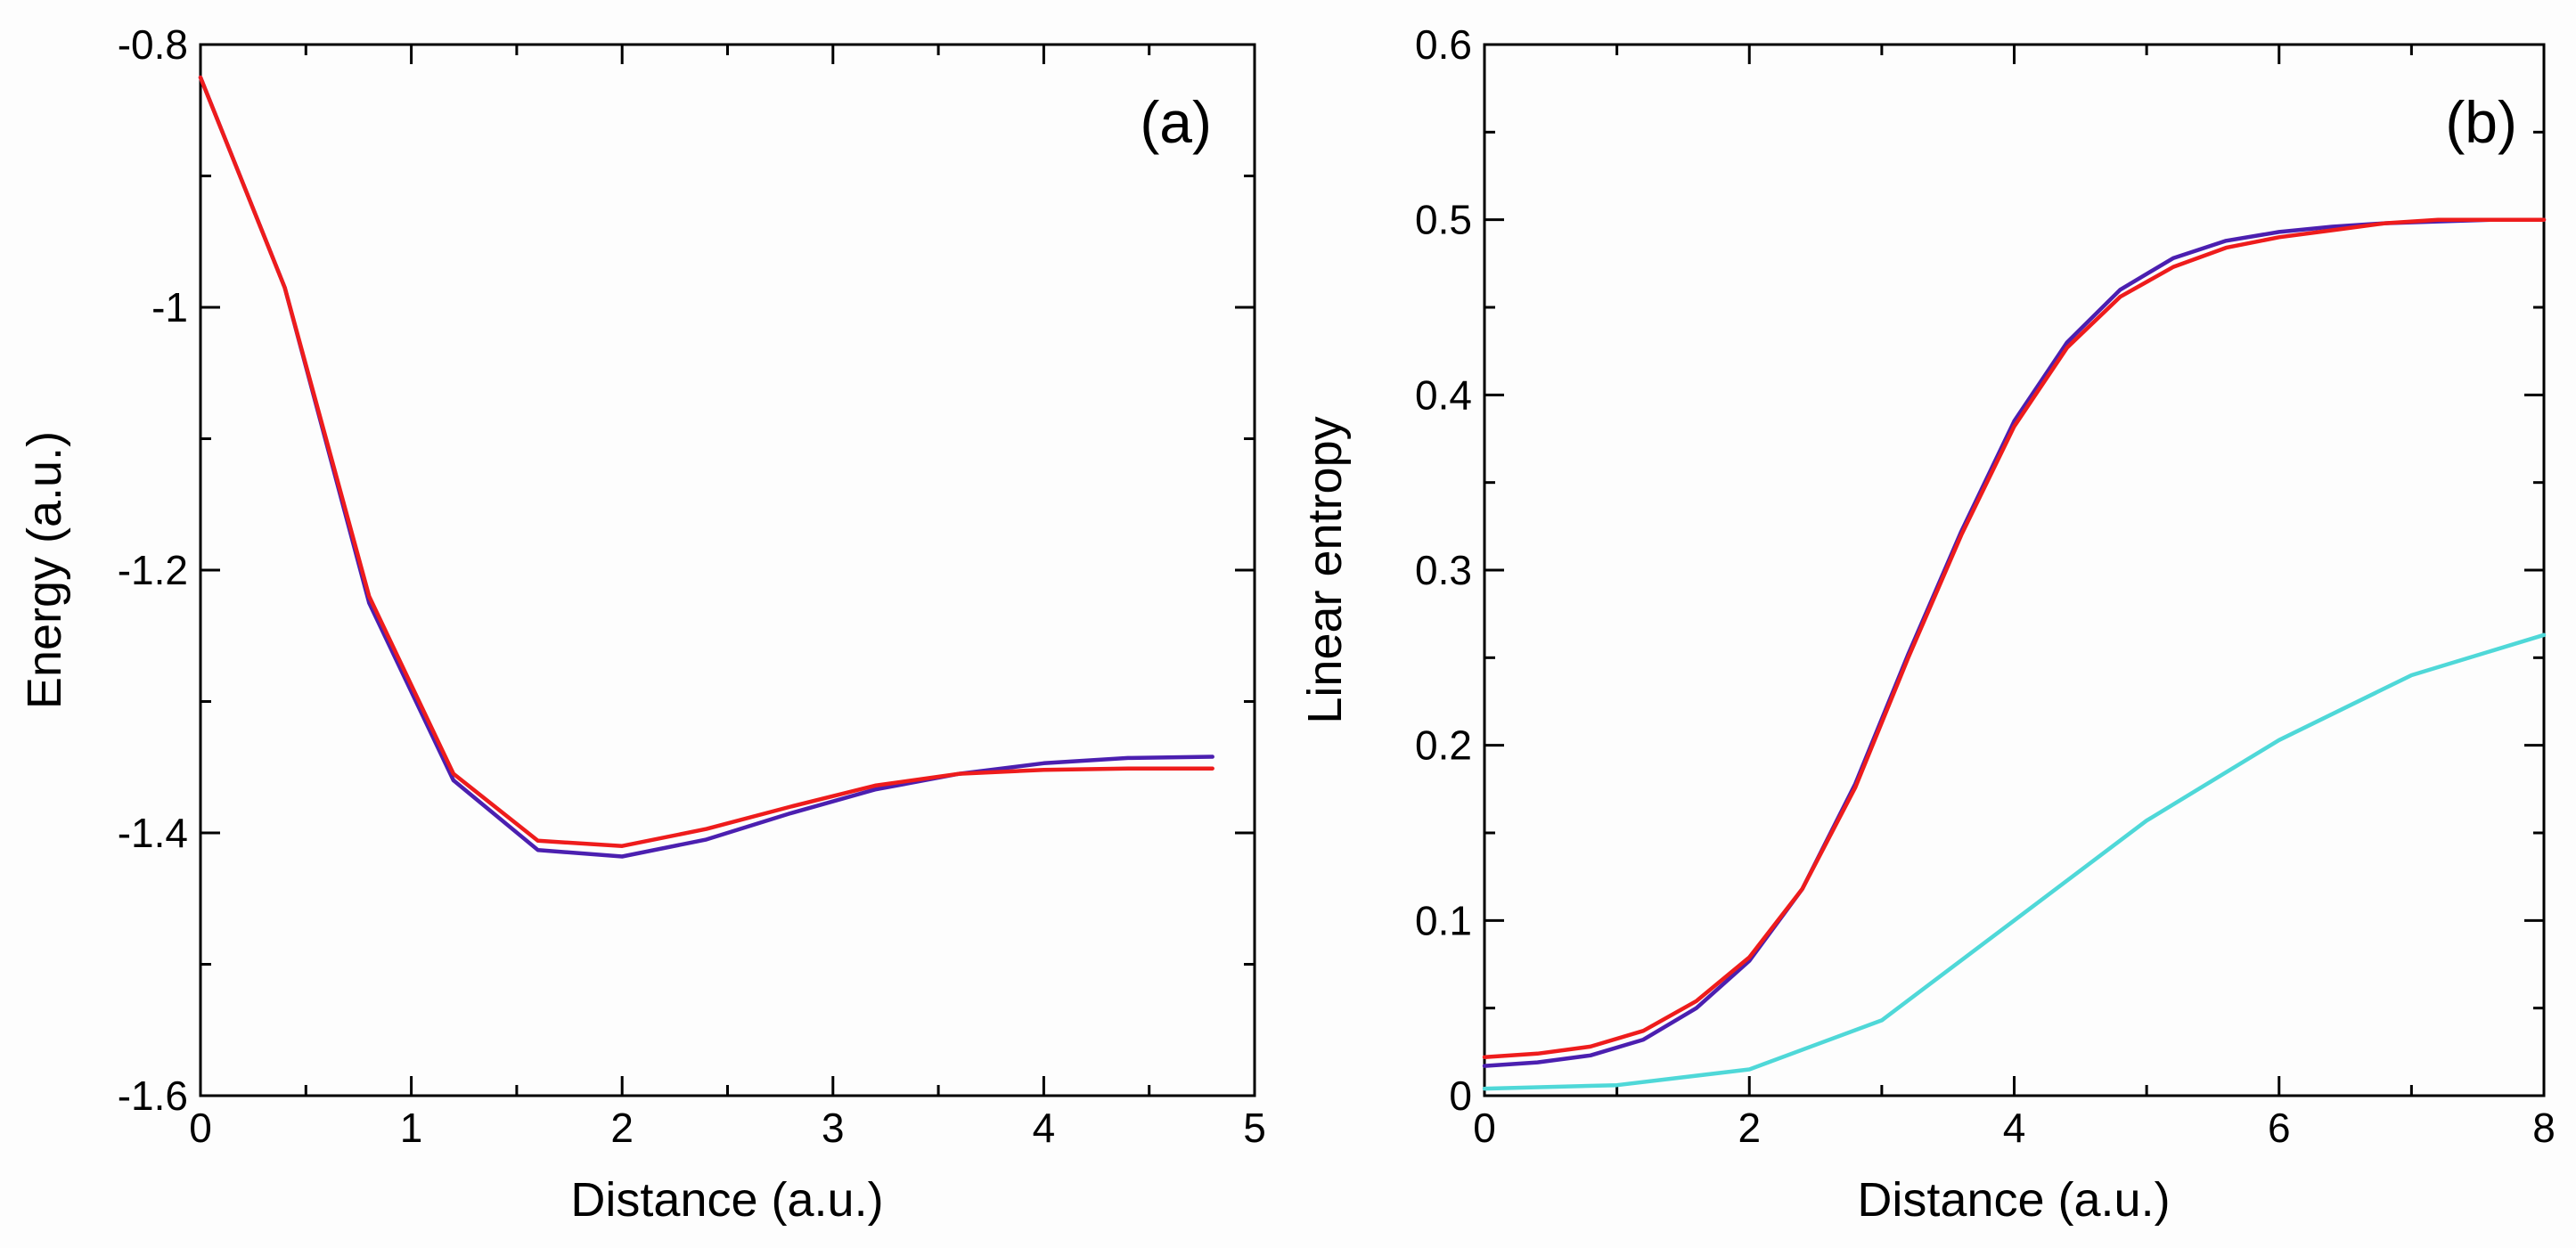 The height and width of the screenshot is (1248, 2576). Describe the element at coordinates (833, 1128) in the screenshot. I see `x-tick-label: 3` at that location.